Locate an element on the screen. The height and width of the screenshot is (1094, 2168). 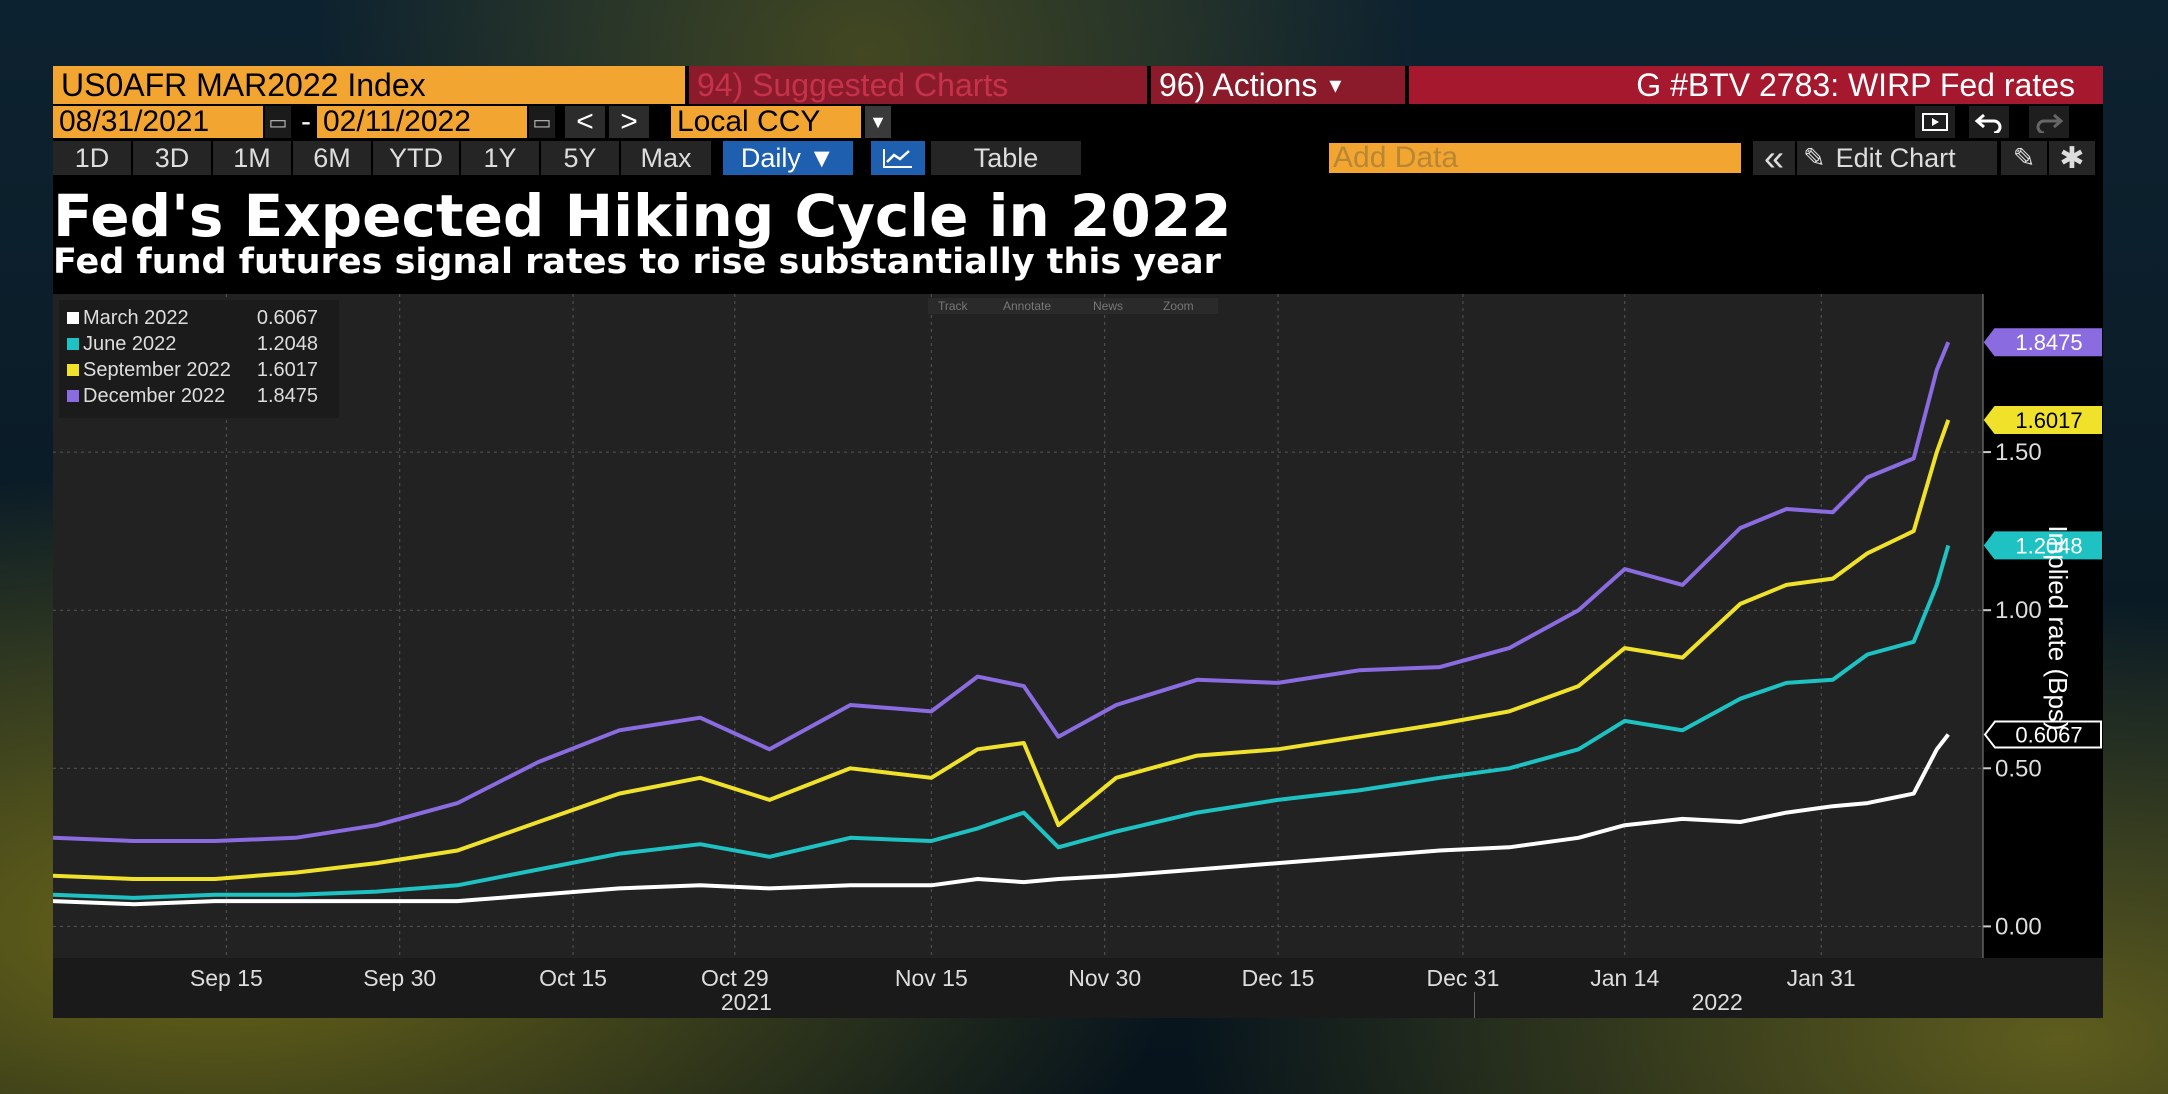
pencil-icon: ✎ is located at coordinates (1814, 157).